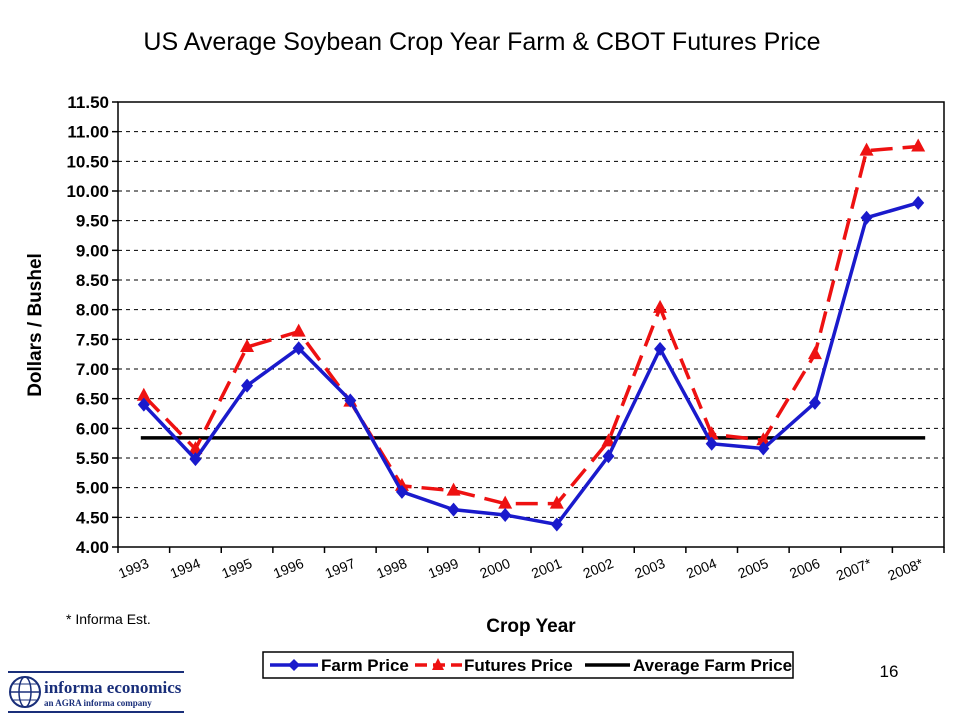  I want to click on legend-label-average: Average Farm Price, so click(712, 665).